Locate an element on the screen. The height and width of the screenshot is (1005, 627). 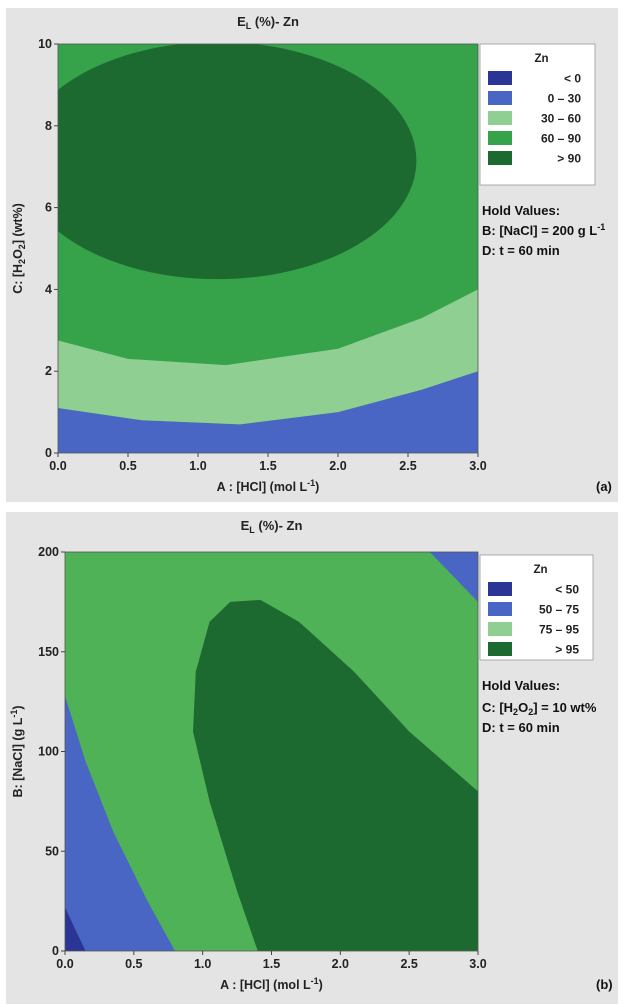
legend-label: 30 – 60 is located at coordinates (561, 119).